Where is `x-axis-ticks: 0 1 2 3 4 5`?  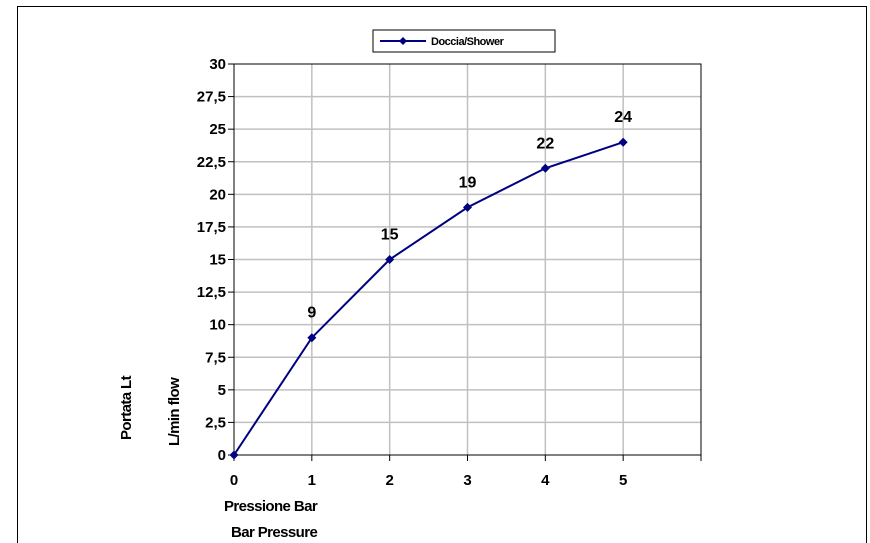
x-axis-ticks: 0 1 2 3 4 5 is located at coordinates (466, 472).